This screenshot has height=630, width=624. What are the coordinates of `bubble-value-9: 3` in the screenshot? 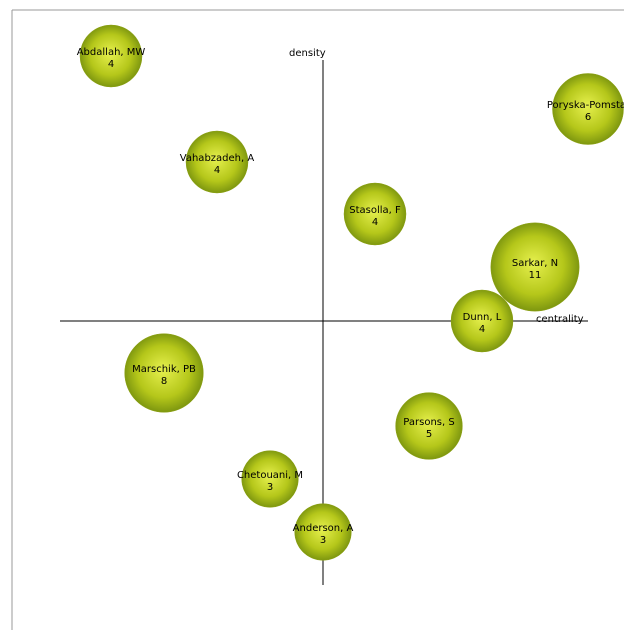 It's located at (323, 540).